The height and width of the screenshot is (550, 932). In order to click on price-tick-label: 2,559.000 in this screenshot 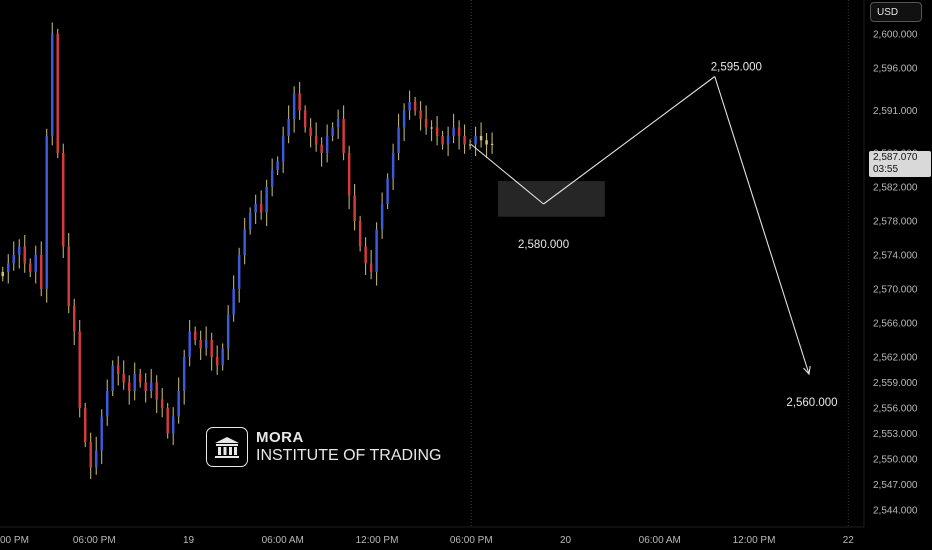, I will do `click(895, 383)`.